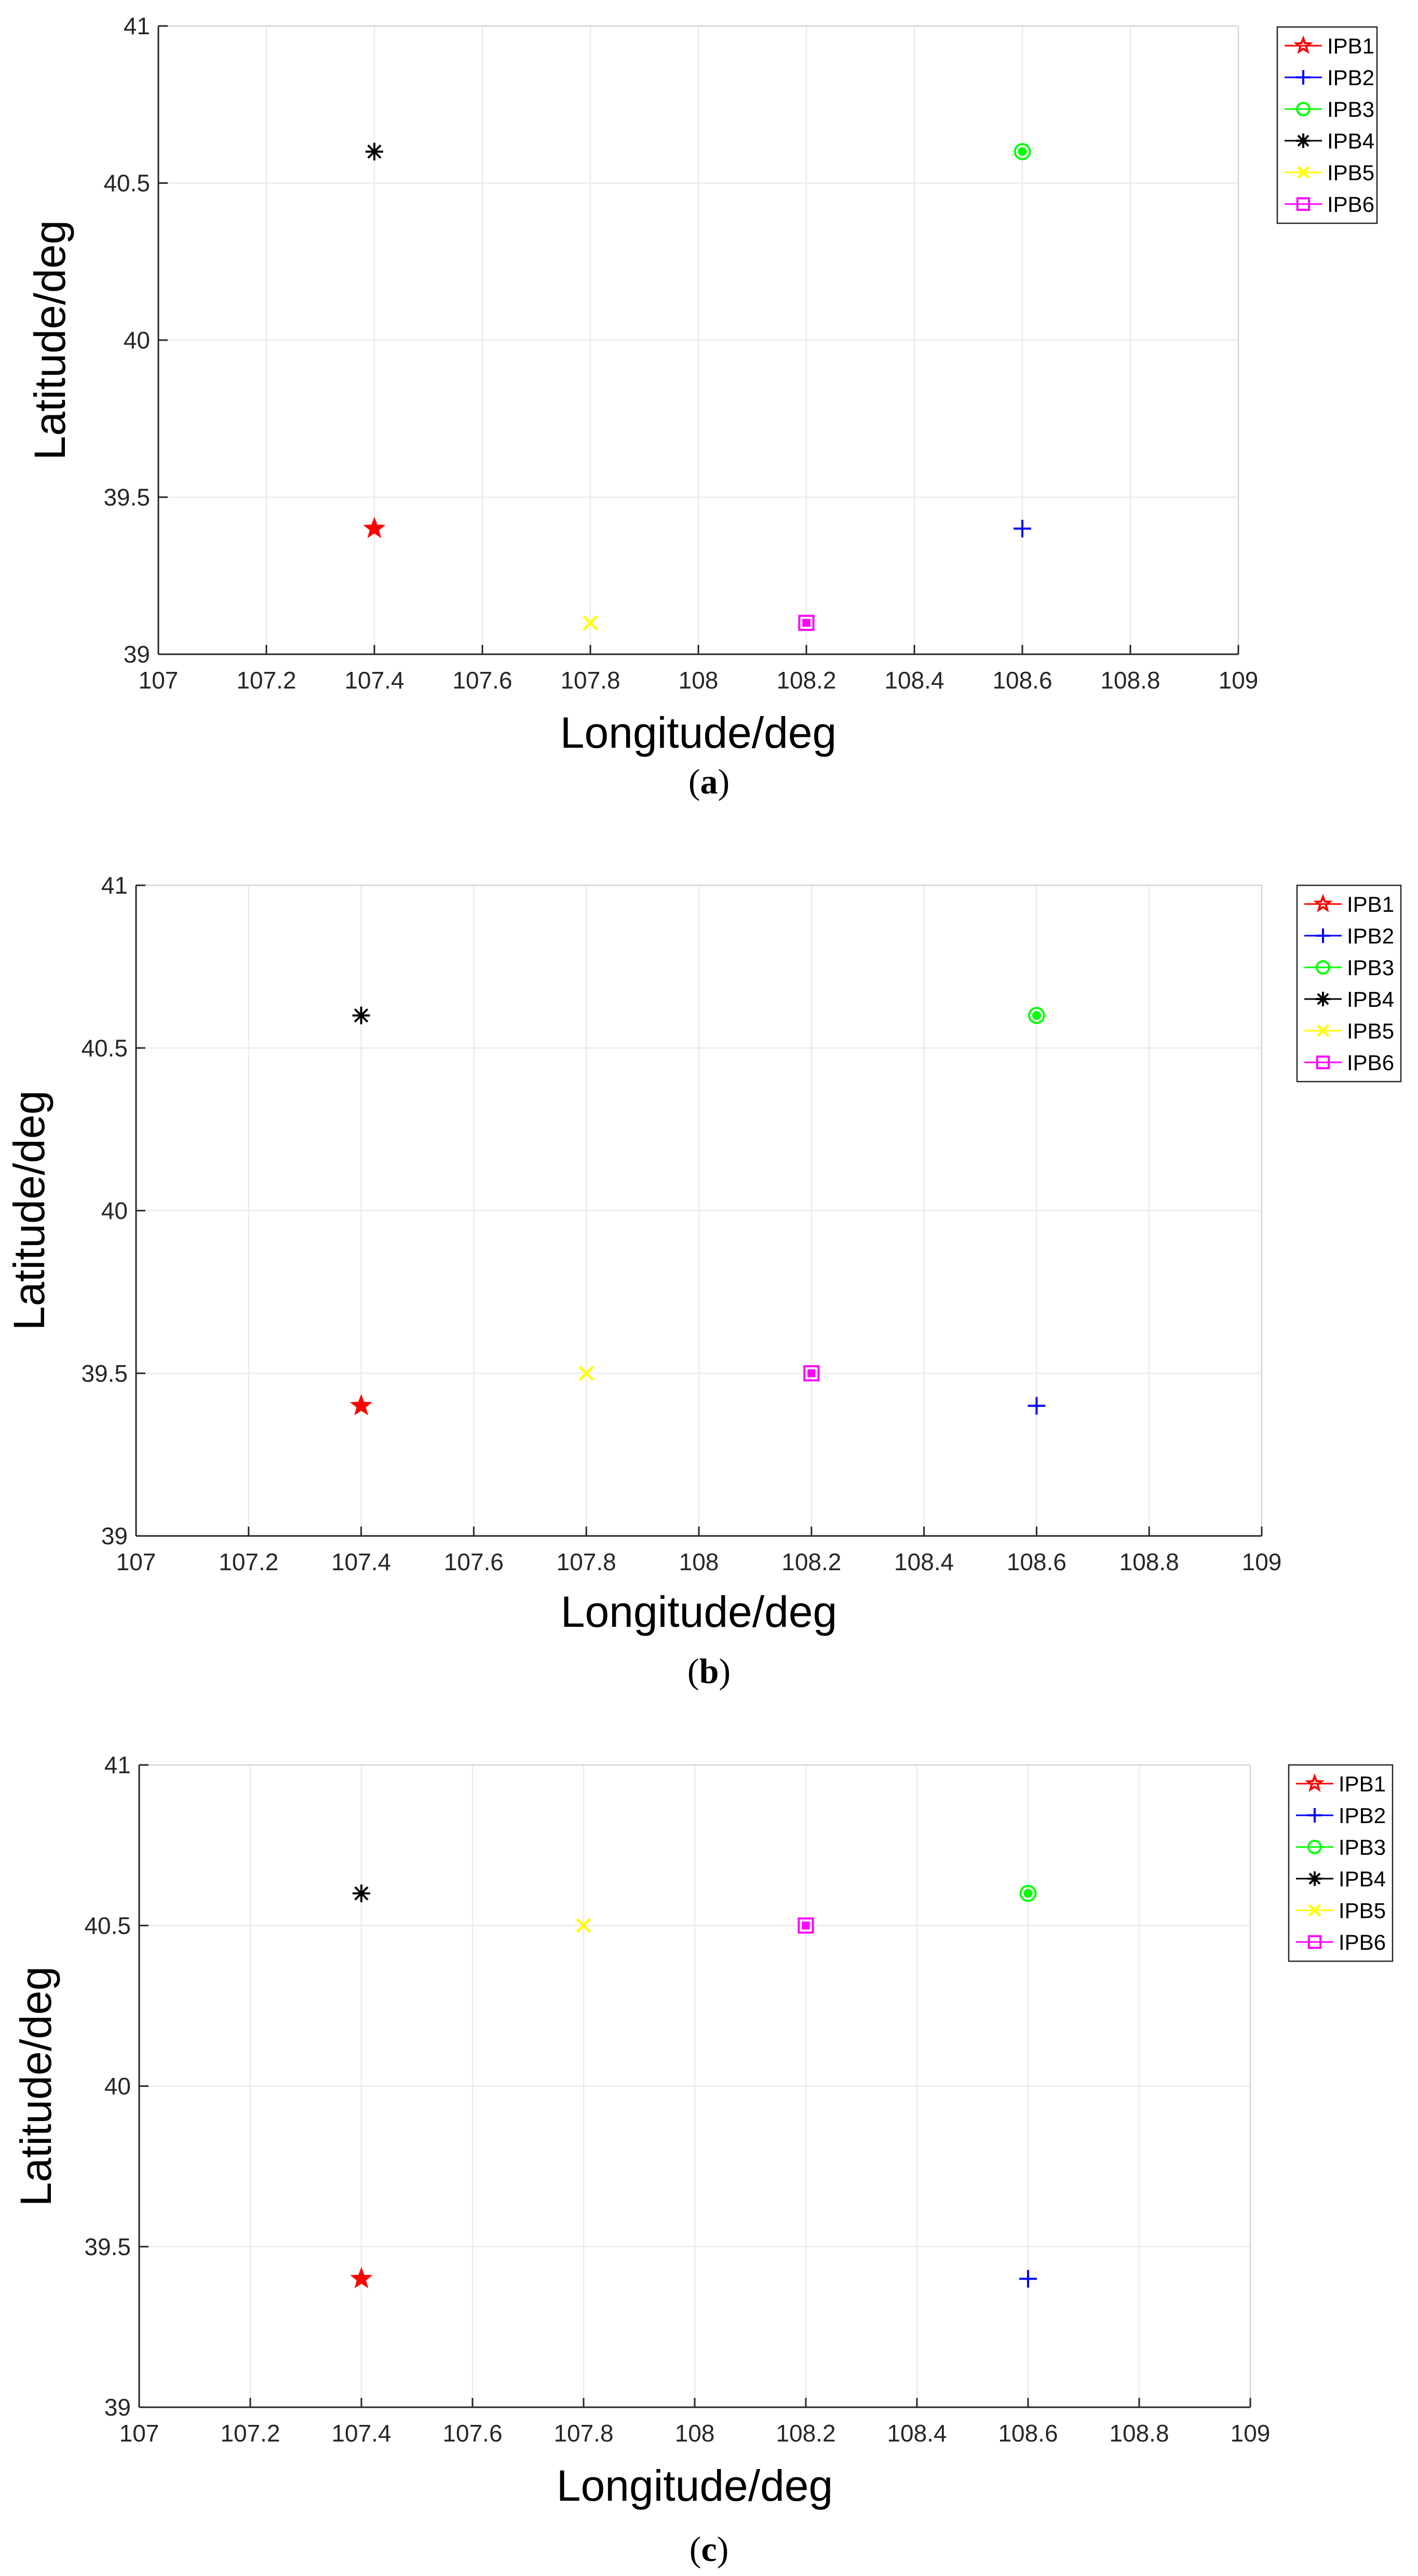 The image size is (1418, 2576). I want to click on legend: IPB1 IPB2 IPB3 IPB4 IPB5 IPB6, so click(1327, 125).